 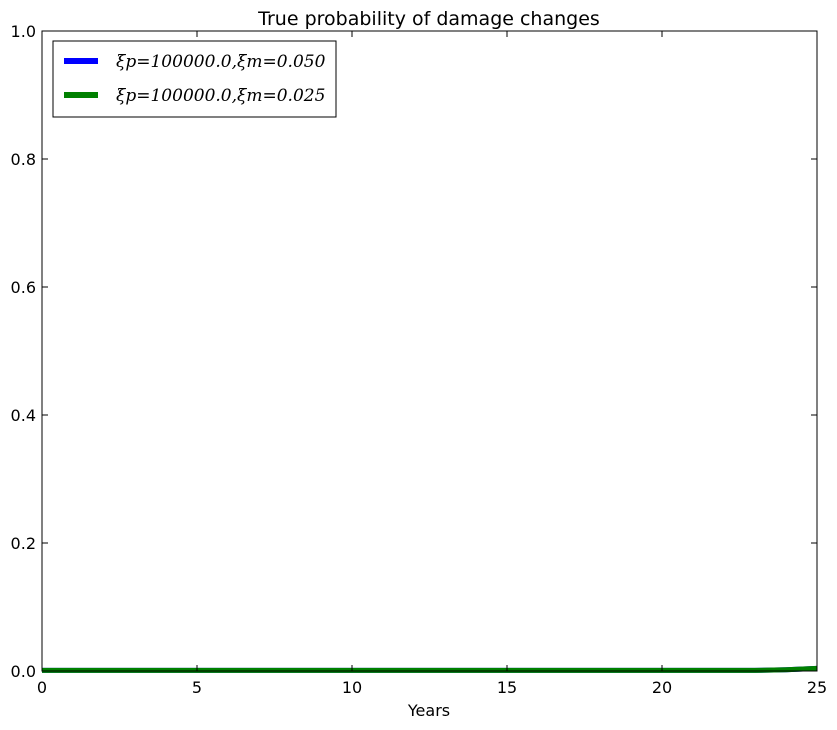 What do you see at coordinates (428, 710) in the screenshot?
I see `x-axis-label: Years` at bounding box center [428, 710].